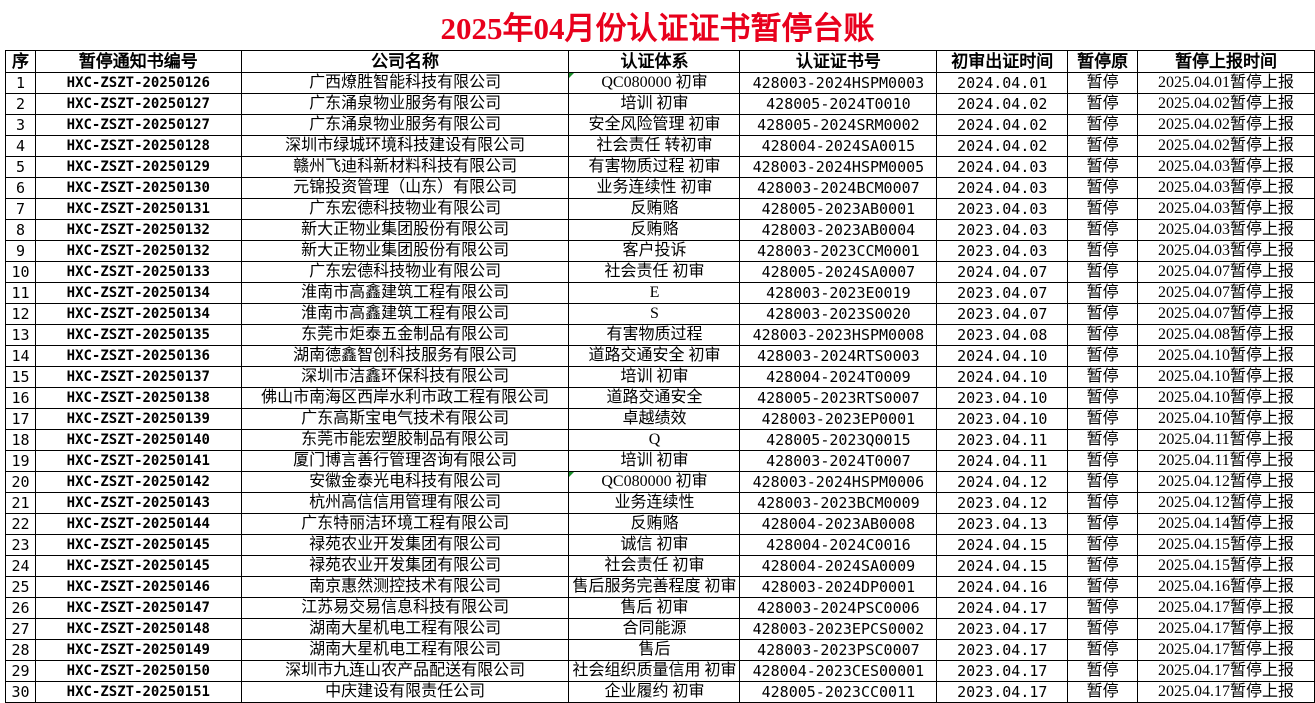 Image resolution: width=1315 pixels, height=703 pixels. What do you see at coordinates (20, 461) in the screenshot?
I see `cell-seq: 19` at bounding box center [20, 461].